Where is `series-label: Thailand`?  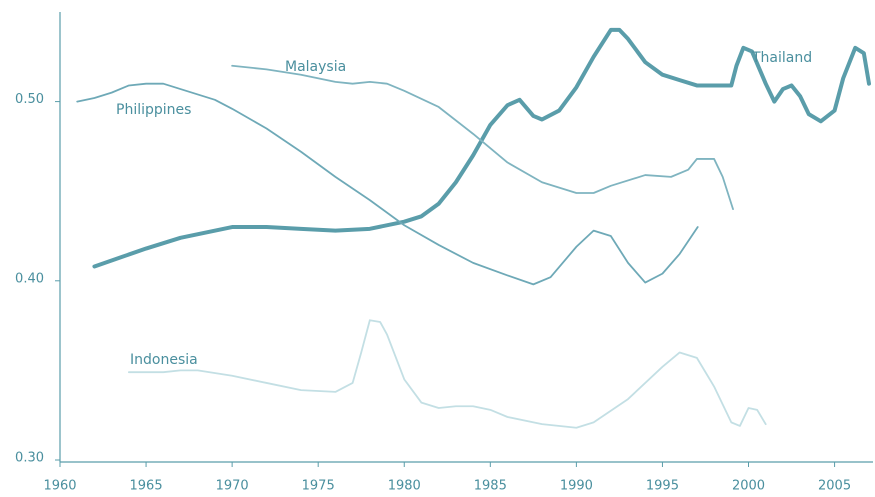
series-label: Thailand is located at coordinates (781, 58).